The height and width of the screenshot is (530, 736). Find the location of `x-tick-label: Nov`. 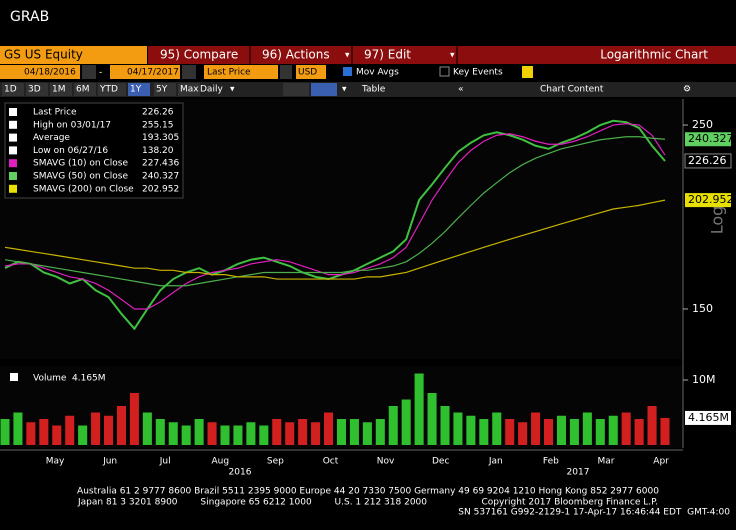

x-tick-label: Nov is located at coordinates (386, 462).